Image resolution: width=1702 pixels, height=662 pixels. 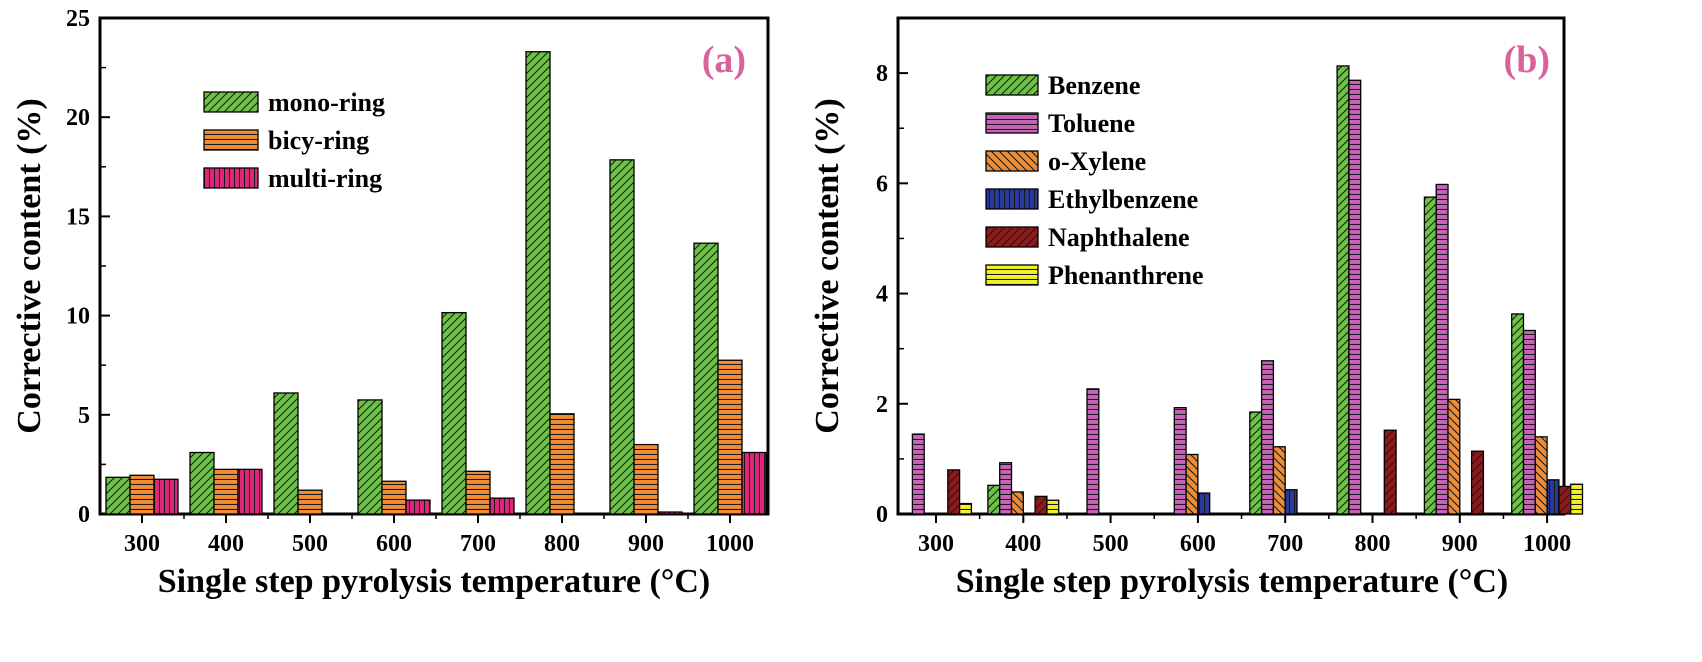 What do you see at coordinates (326, 102) in the screenshot?
I see `legend-label: mono-ring` at bounding box center [326, 102].